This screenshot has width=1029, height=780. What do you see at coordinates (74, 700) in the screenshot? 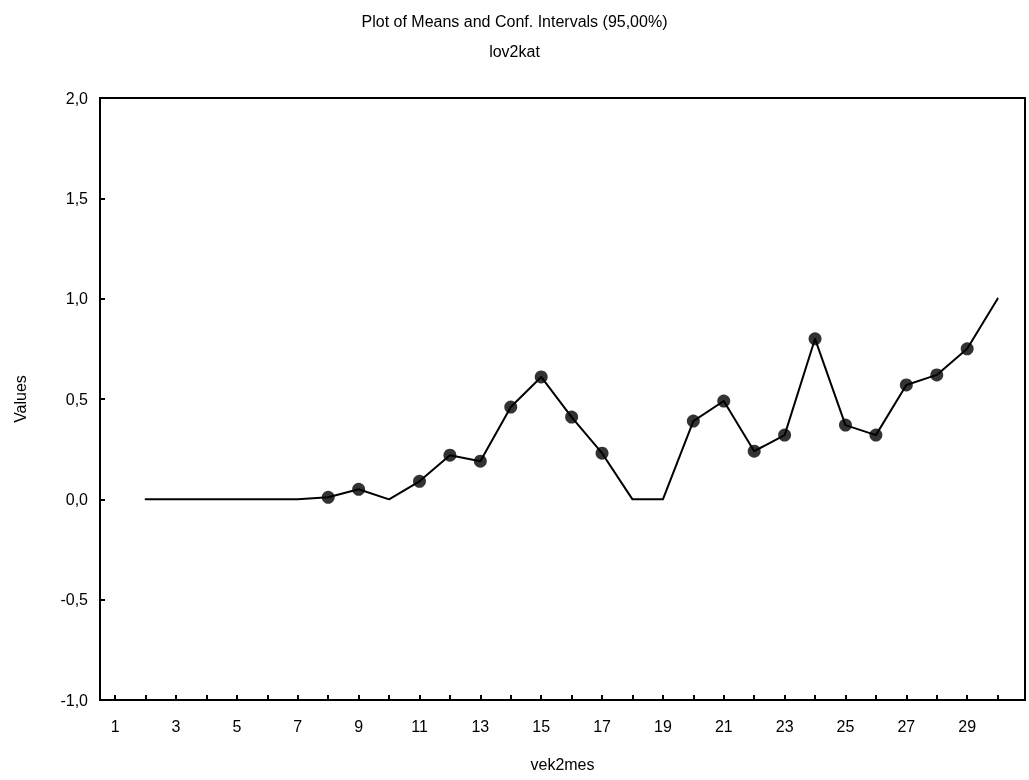
I see `y-tick-label: -1,0` at bounding box center [74, 700].